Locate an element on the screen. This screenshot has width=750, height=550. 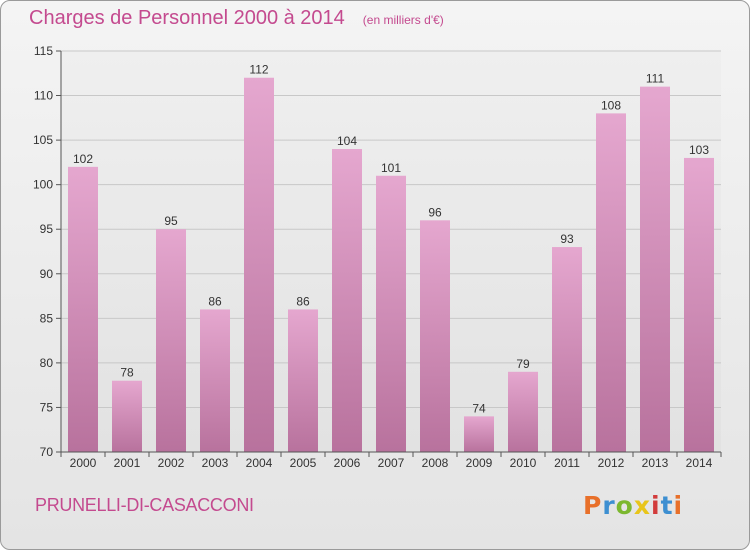
data-label: 108 is located at coordinates (611, 105).